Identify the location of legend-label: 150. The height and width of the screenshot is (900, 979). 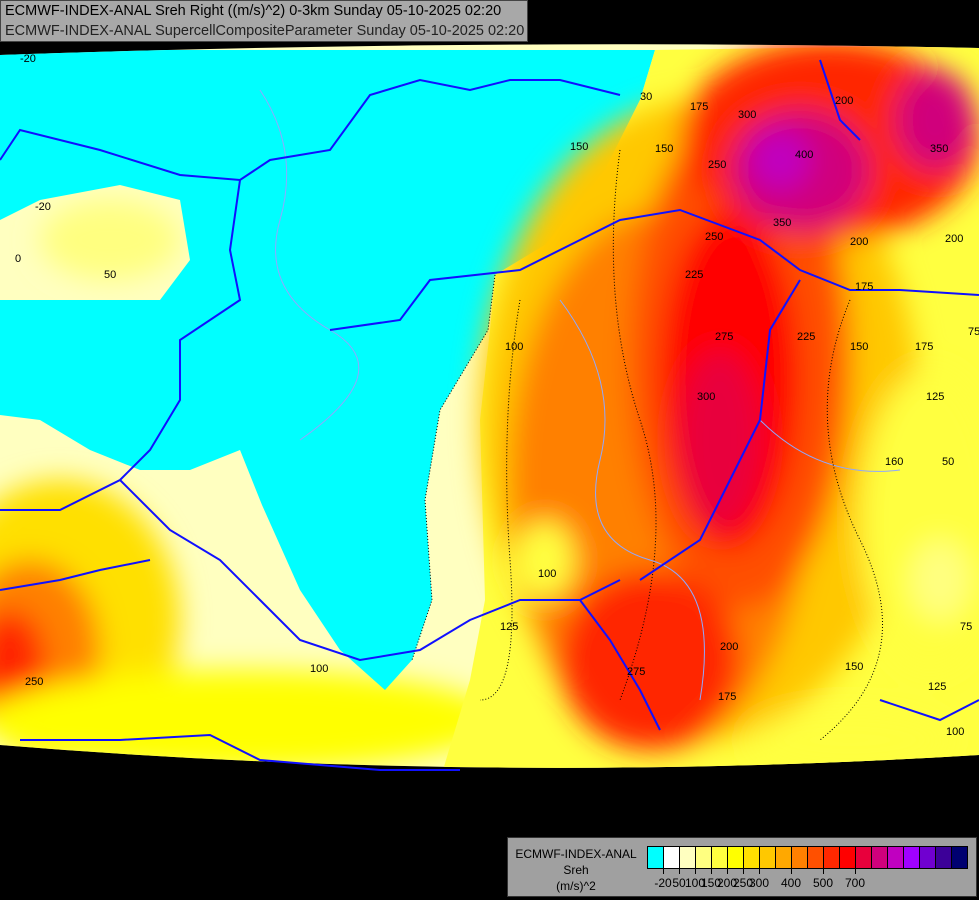
(711, 883).